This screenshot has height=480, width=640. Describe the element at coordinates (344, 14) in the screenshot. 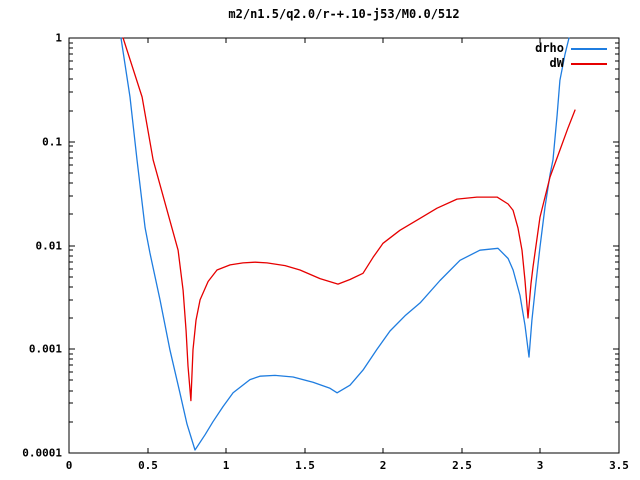

I see `chart-title: m2/n1.5/q2.0/r-+.10-j53/M0.0/512` at that location.